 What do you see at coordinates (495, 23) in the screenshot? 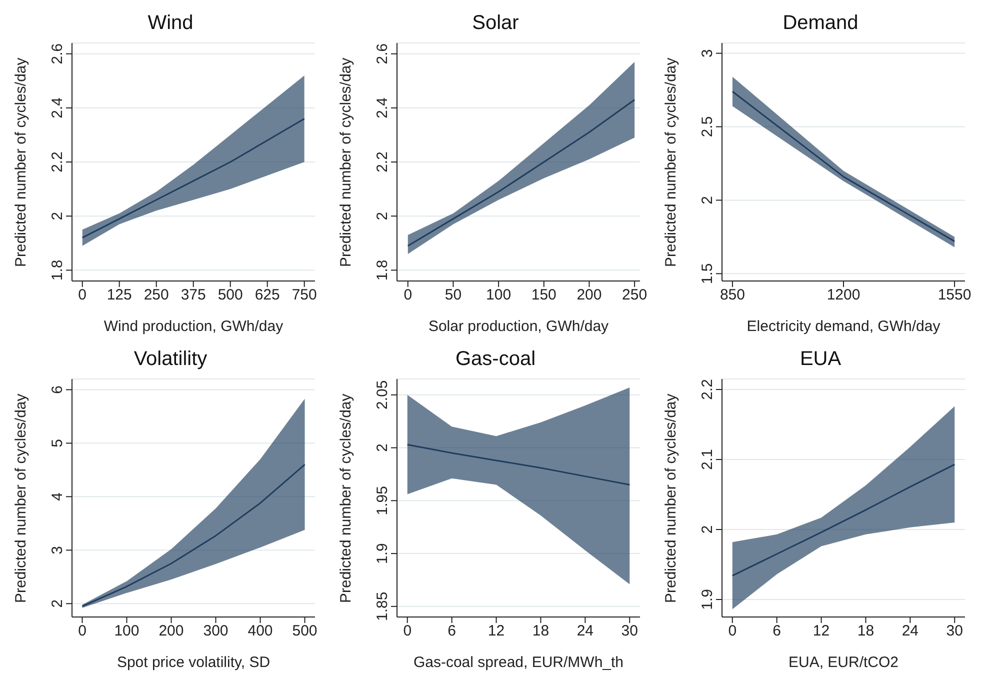
I see `chart-title: Solar` at bounding box center [495, 23].